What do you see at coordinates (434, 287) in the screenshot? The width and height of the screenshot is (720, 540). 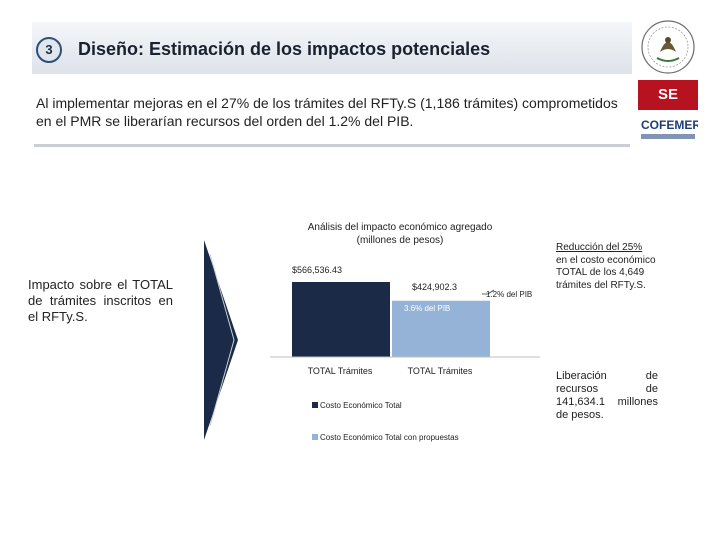 I see `data-label-propuestas: $424,902.3` at bounding box center [434, 287].